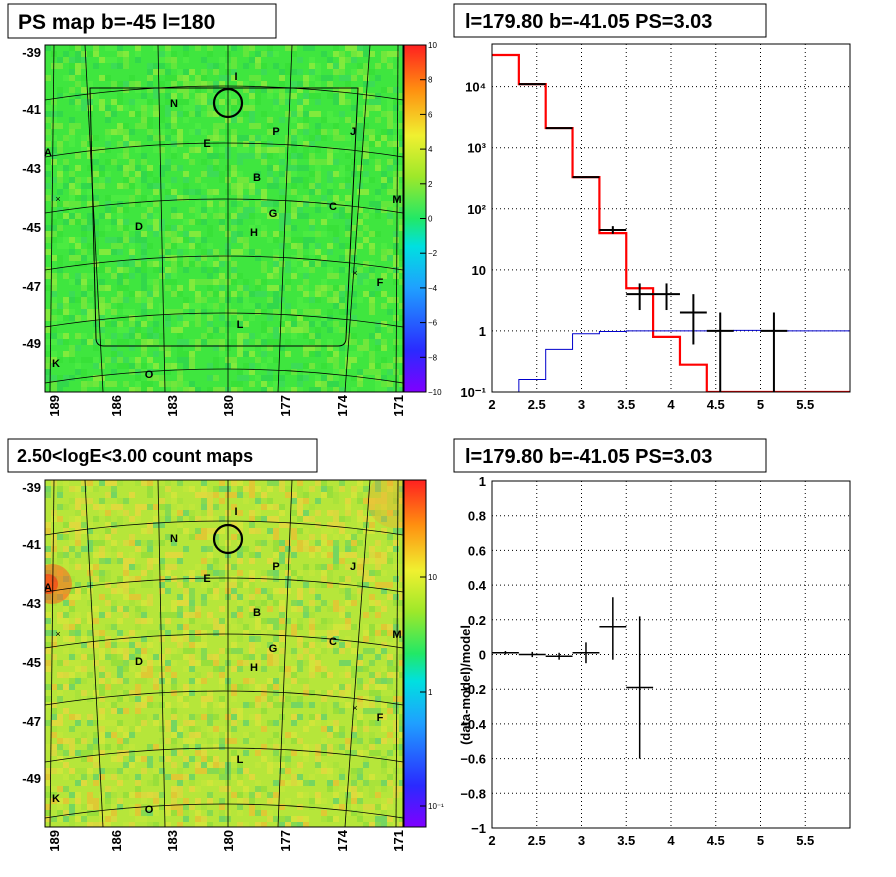  I want to click on x-tick-label: 4, so click(671, 840).